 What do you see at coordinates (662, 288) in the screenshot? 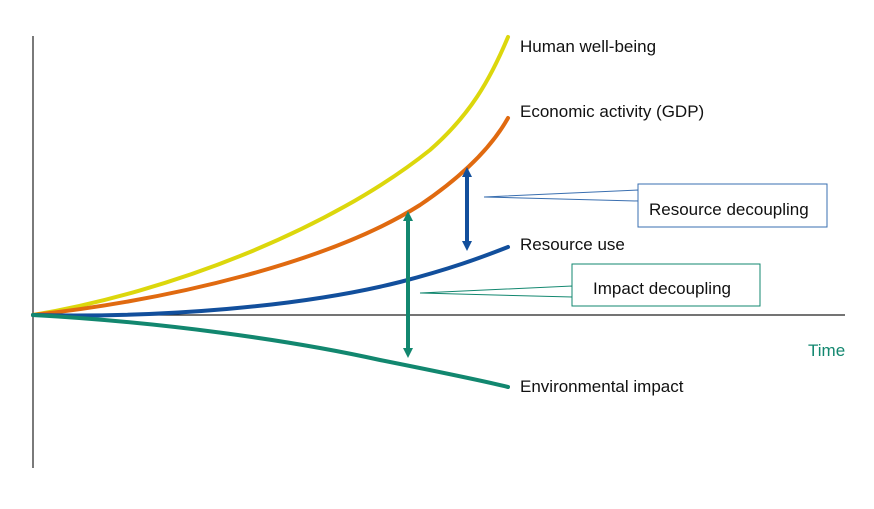
I see `impact-decoupling-label: Impact decoupling` at bounding box center [662, 288].